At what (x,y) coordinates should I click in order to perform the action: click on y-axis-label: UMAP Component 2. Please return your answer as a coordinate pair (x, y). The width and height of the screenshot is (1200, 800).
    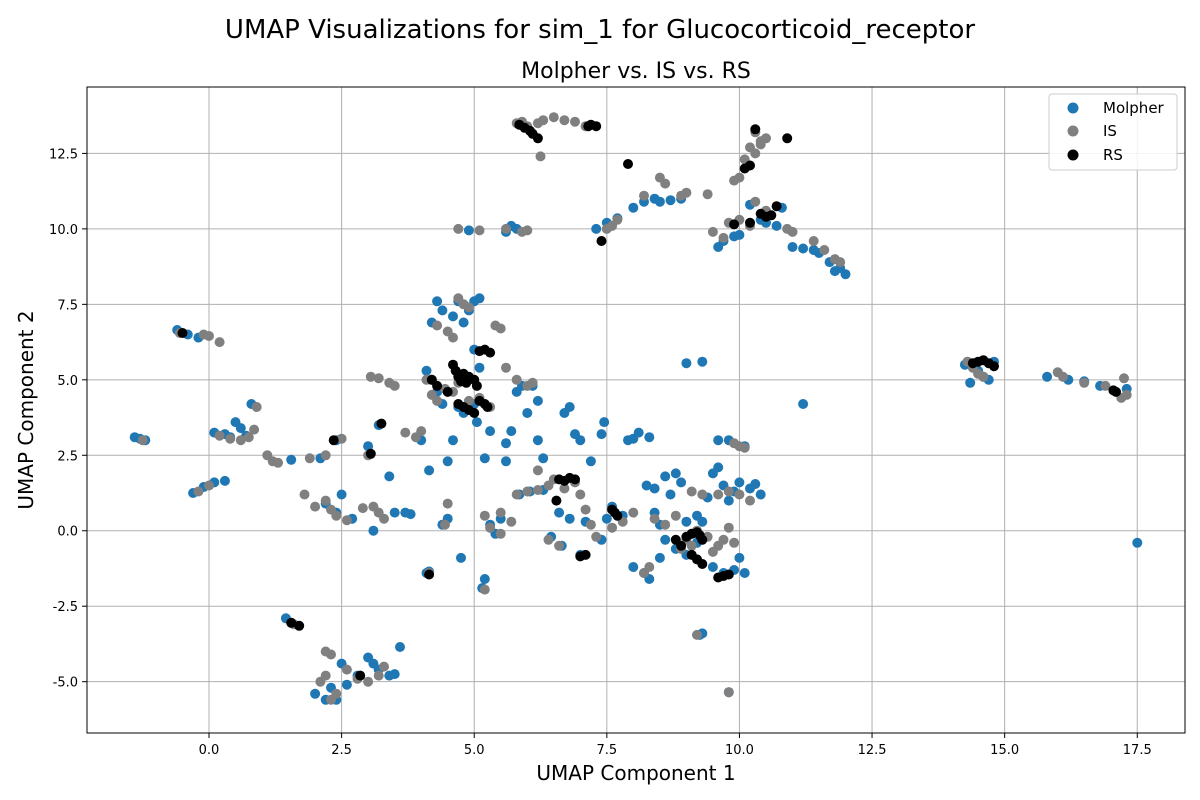
    Looking at the image, I should click on (26, 409).